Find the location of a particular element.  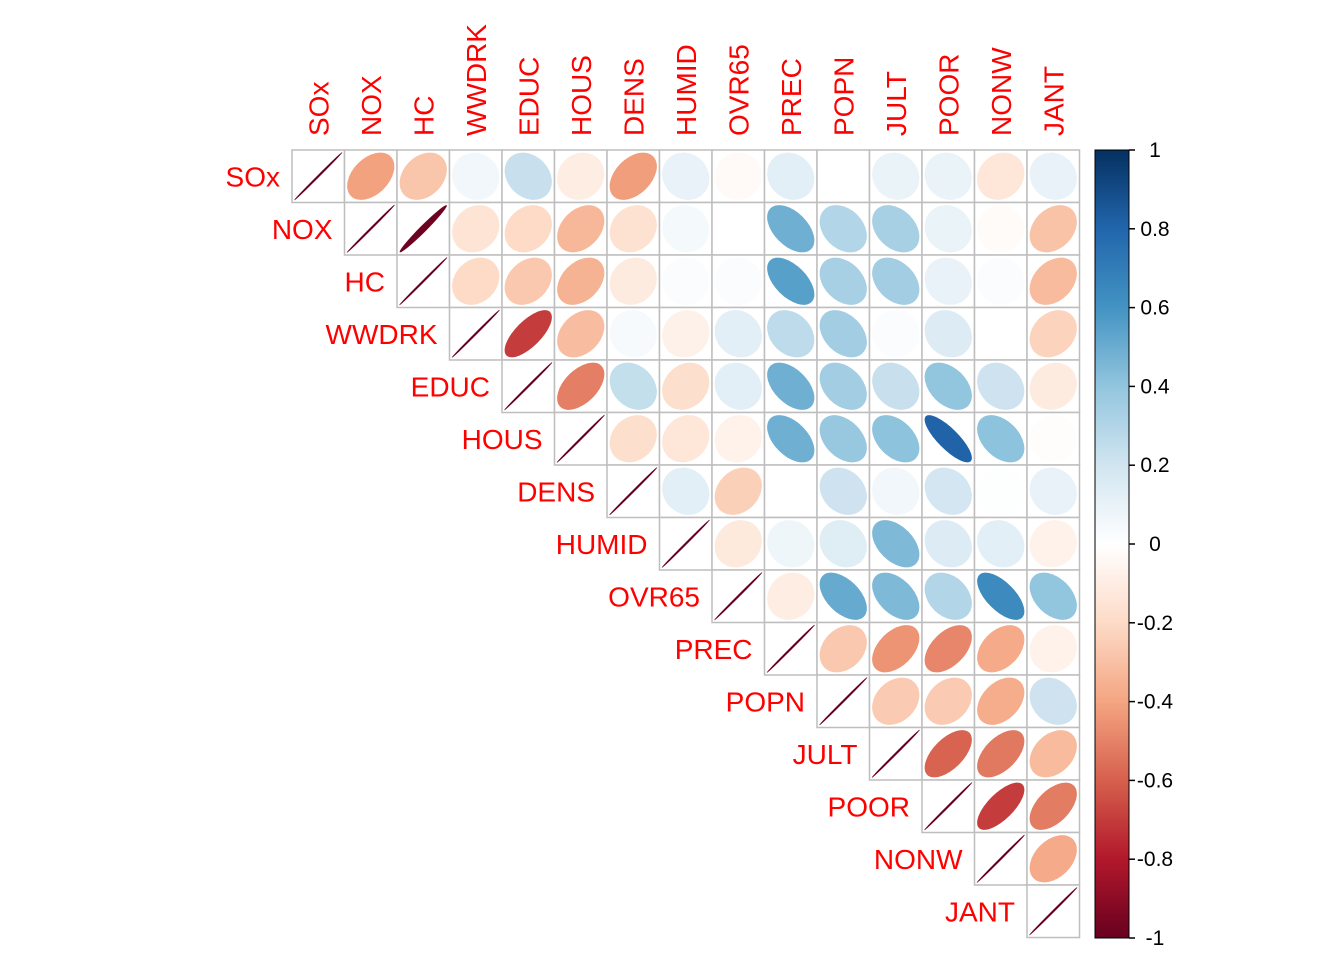

ellipse-EDUC-JULT is located at coordinates (896, 386).